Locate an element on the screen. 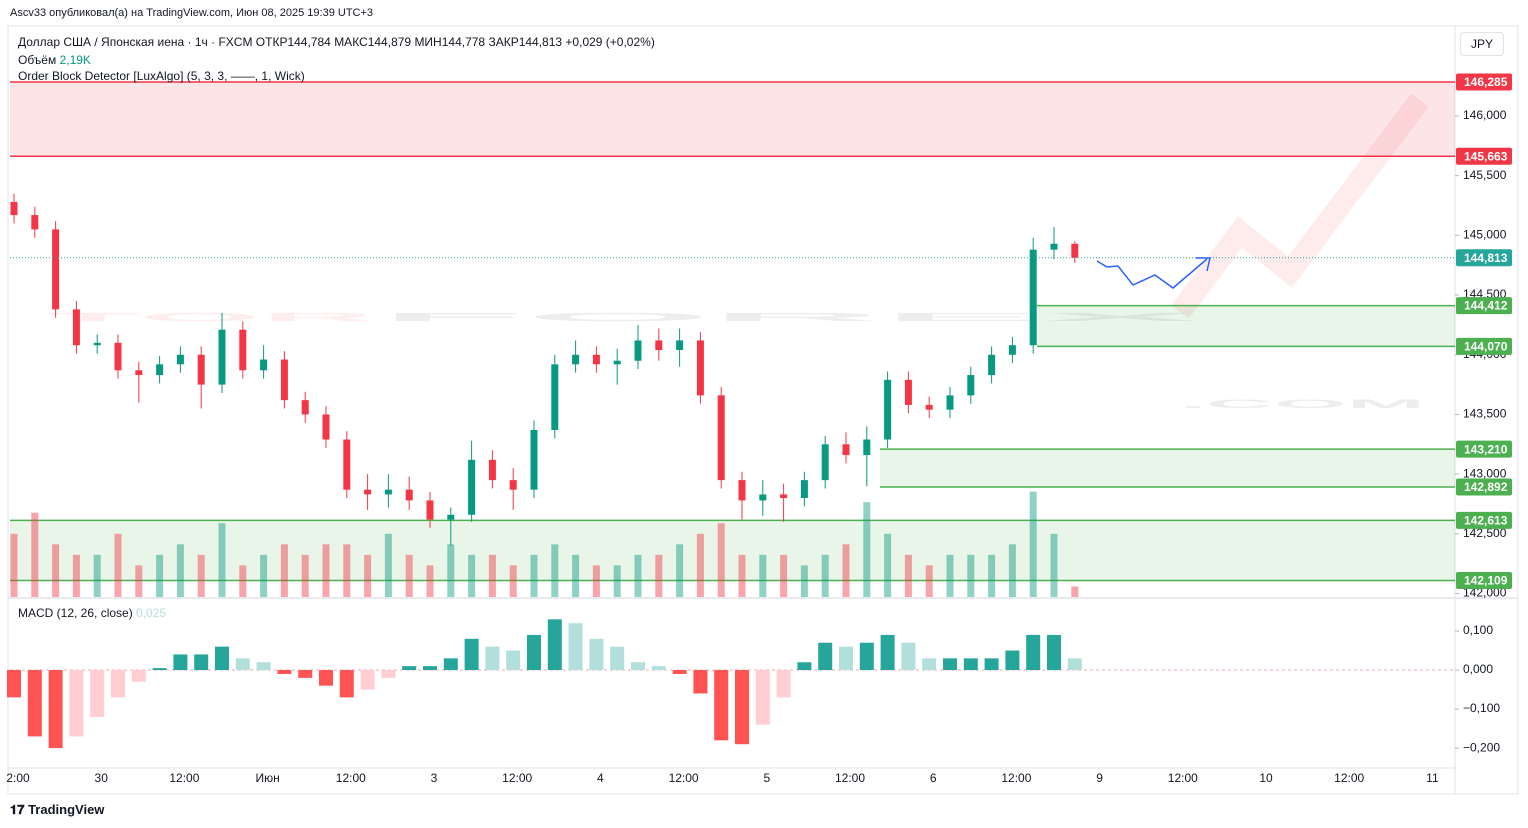  volume-label: Объём is located at coordinates (37, 60).